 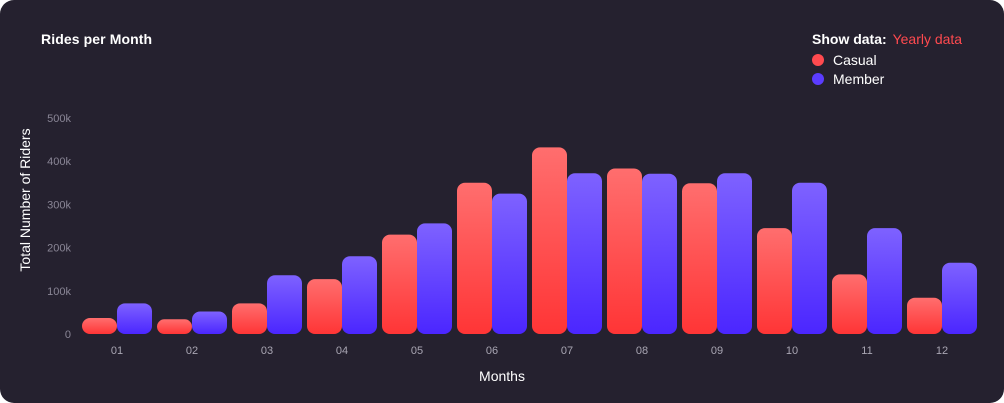 What do you see at coordinates (59, 162) in the screenshot?
I see `y-tick-label: 400k` at bounding box center [59, 162].